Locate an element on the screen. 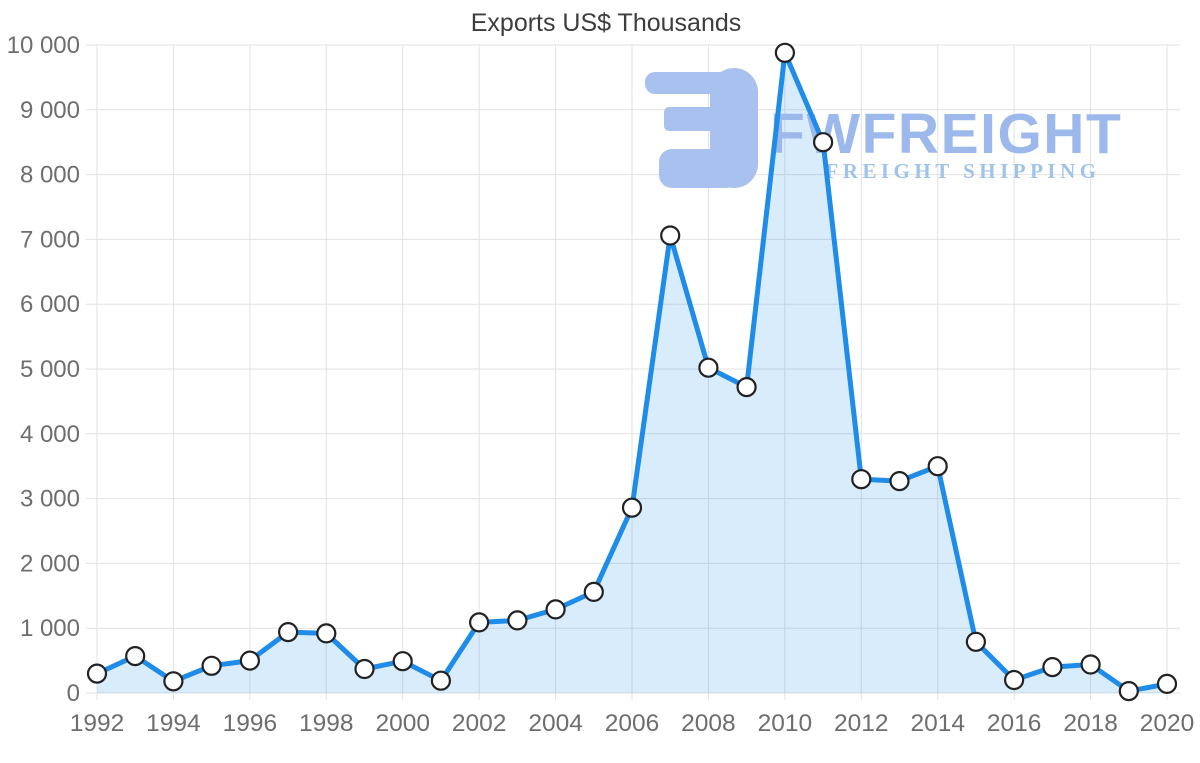 The height and width of the screenshot is (763, 1200). watermark-logo: FWFREIGHT FREIGHT SHIPPING is located at coordinates (883, 128).